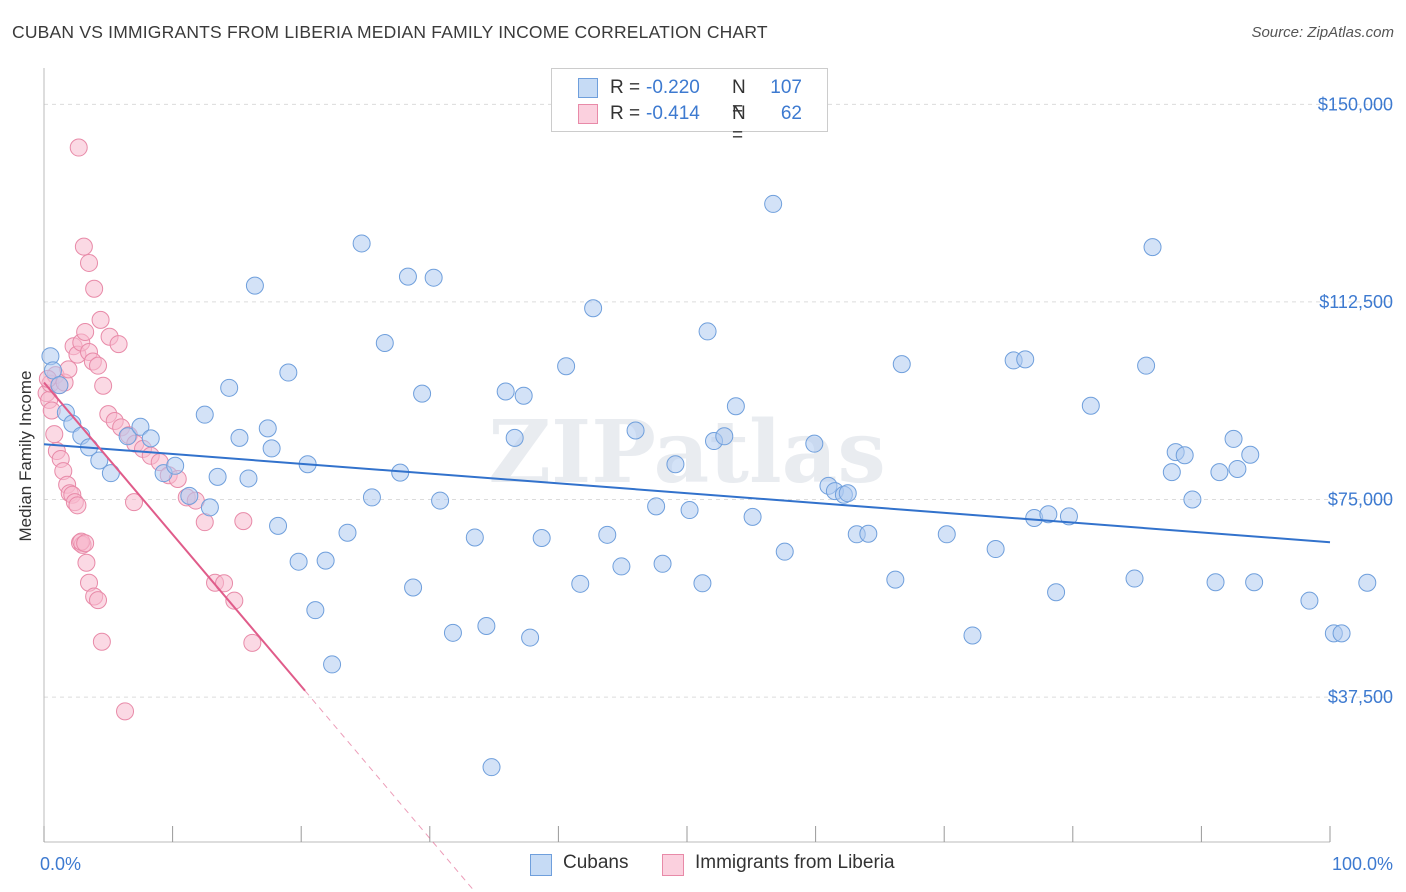  I want to click on y-tick-label: $112,500, so click(1356, 302).